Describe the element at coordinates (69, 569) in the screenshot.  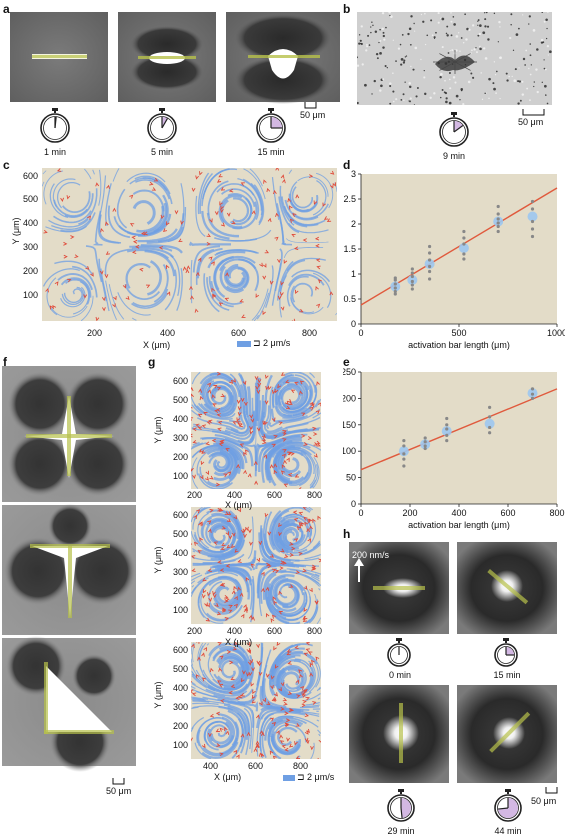
I see `panel-f-micrographs` at that location.